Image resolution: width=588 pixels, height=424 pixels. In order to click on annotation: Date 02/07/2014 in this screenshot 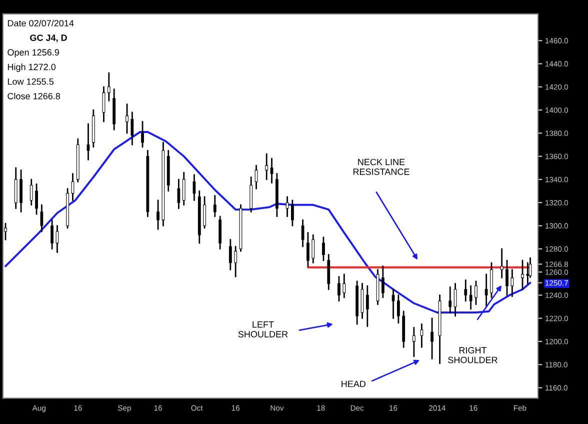, I will do `click(41, 23)`.